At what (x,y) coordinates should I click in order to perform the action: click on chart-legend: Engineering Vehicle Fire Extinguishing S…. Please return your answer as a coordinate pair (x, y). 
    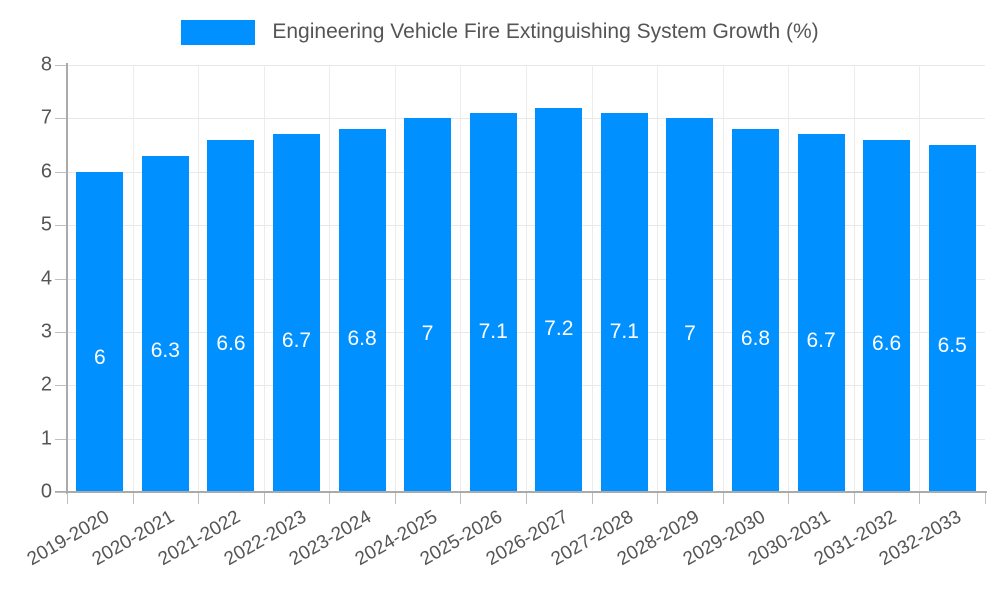
    Looking at the image, I should click on (500, 32).